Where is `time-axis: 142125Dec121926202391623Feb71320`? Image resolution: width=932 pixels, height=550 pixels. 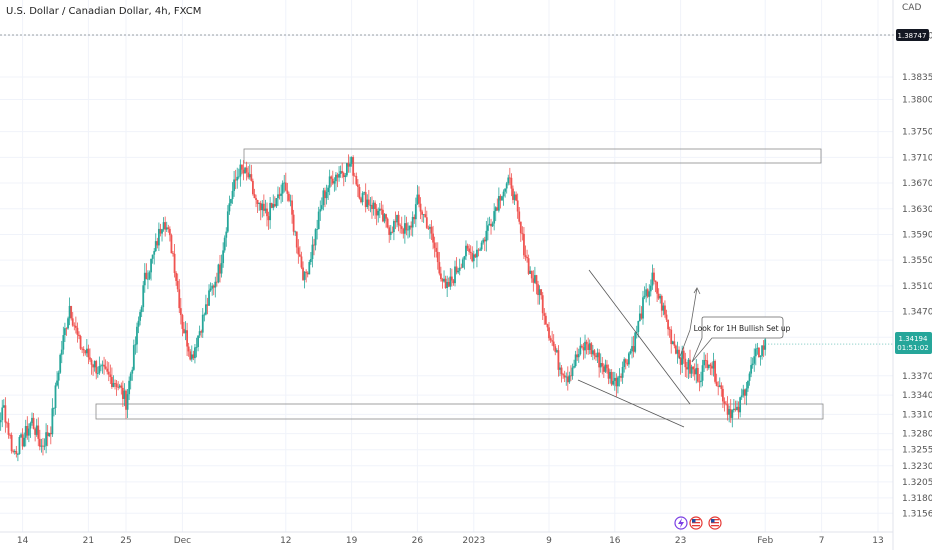
time-axis: 142125Dec121926202391623Feb71320 is located at coordinates (474, 541).